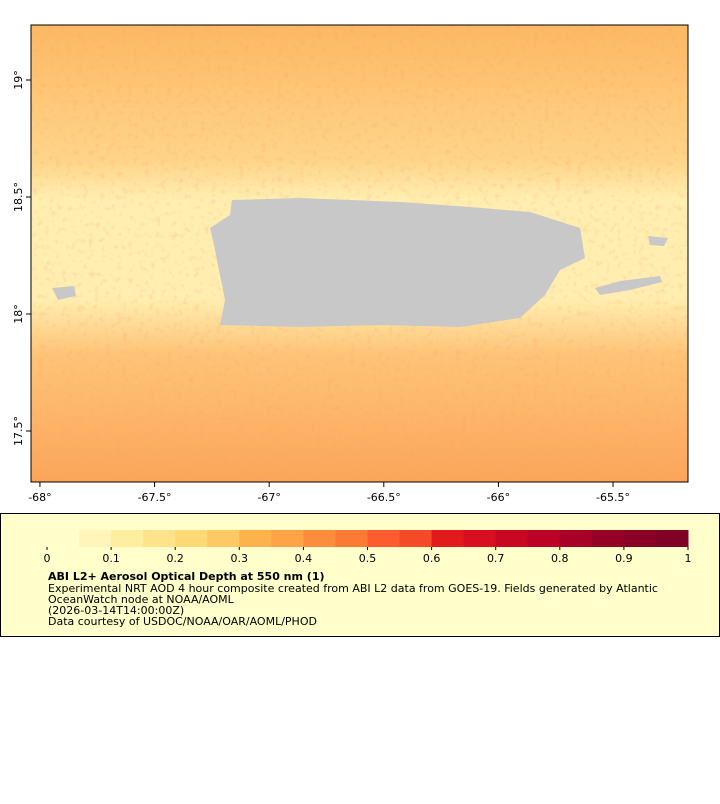  I want to click on colorbar-tick-label: 0.7, so click(496, 558).